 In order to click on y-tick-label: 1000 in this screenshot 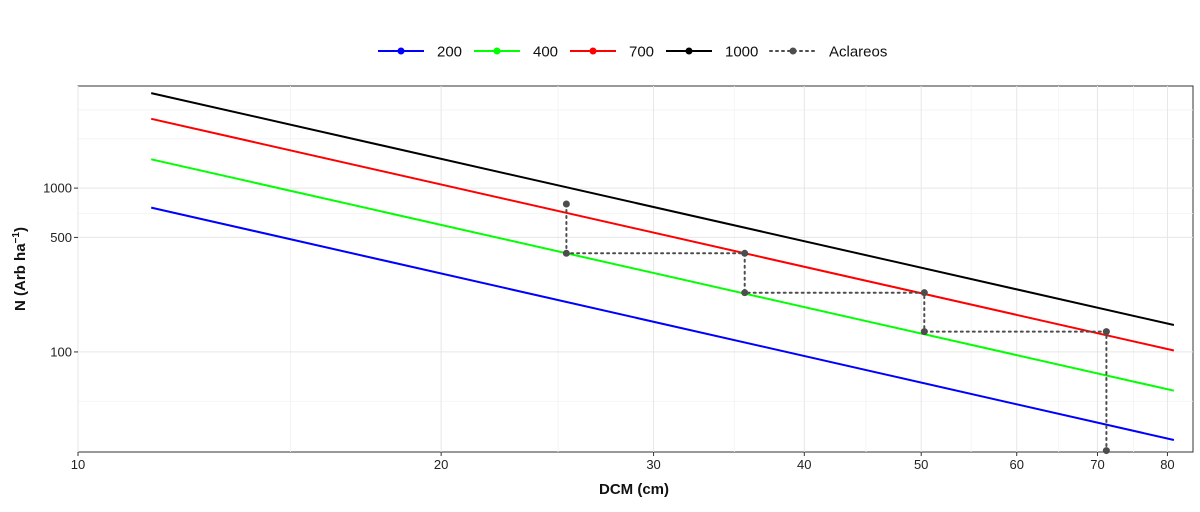, I will do `click(57, 188)`.